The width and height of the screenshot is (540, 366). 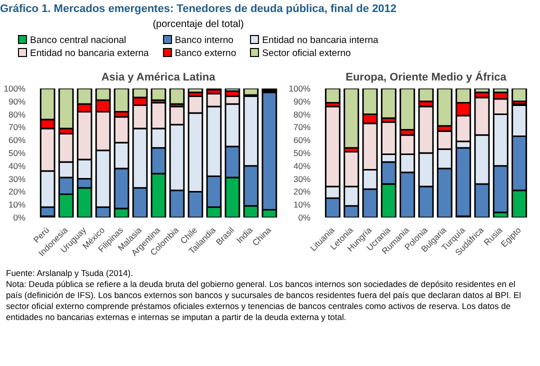 What do you see at coordinates (320, 40) in the screenshot?
I see `legend-label: Entidad no bancaria interna` at bounding box center [320, 40].